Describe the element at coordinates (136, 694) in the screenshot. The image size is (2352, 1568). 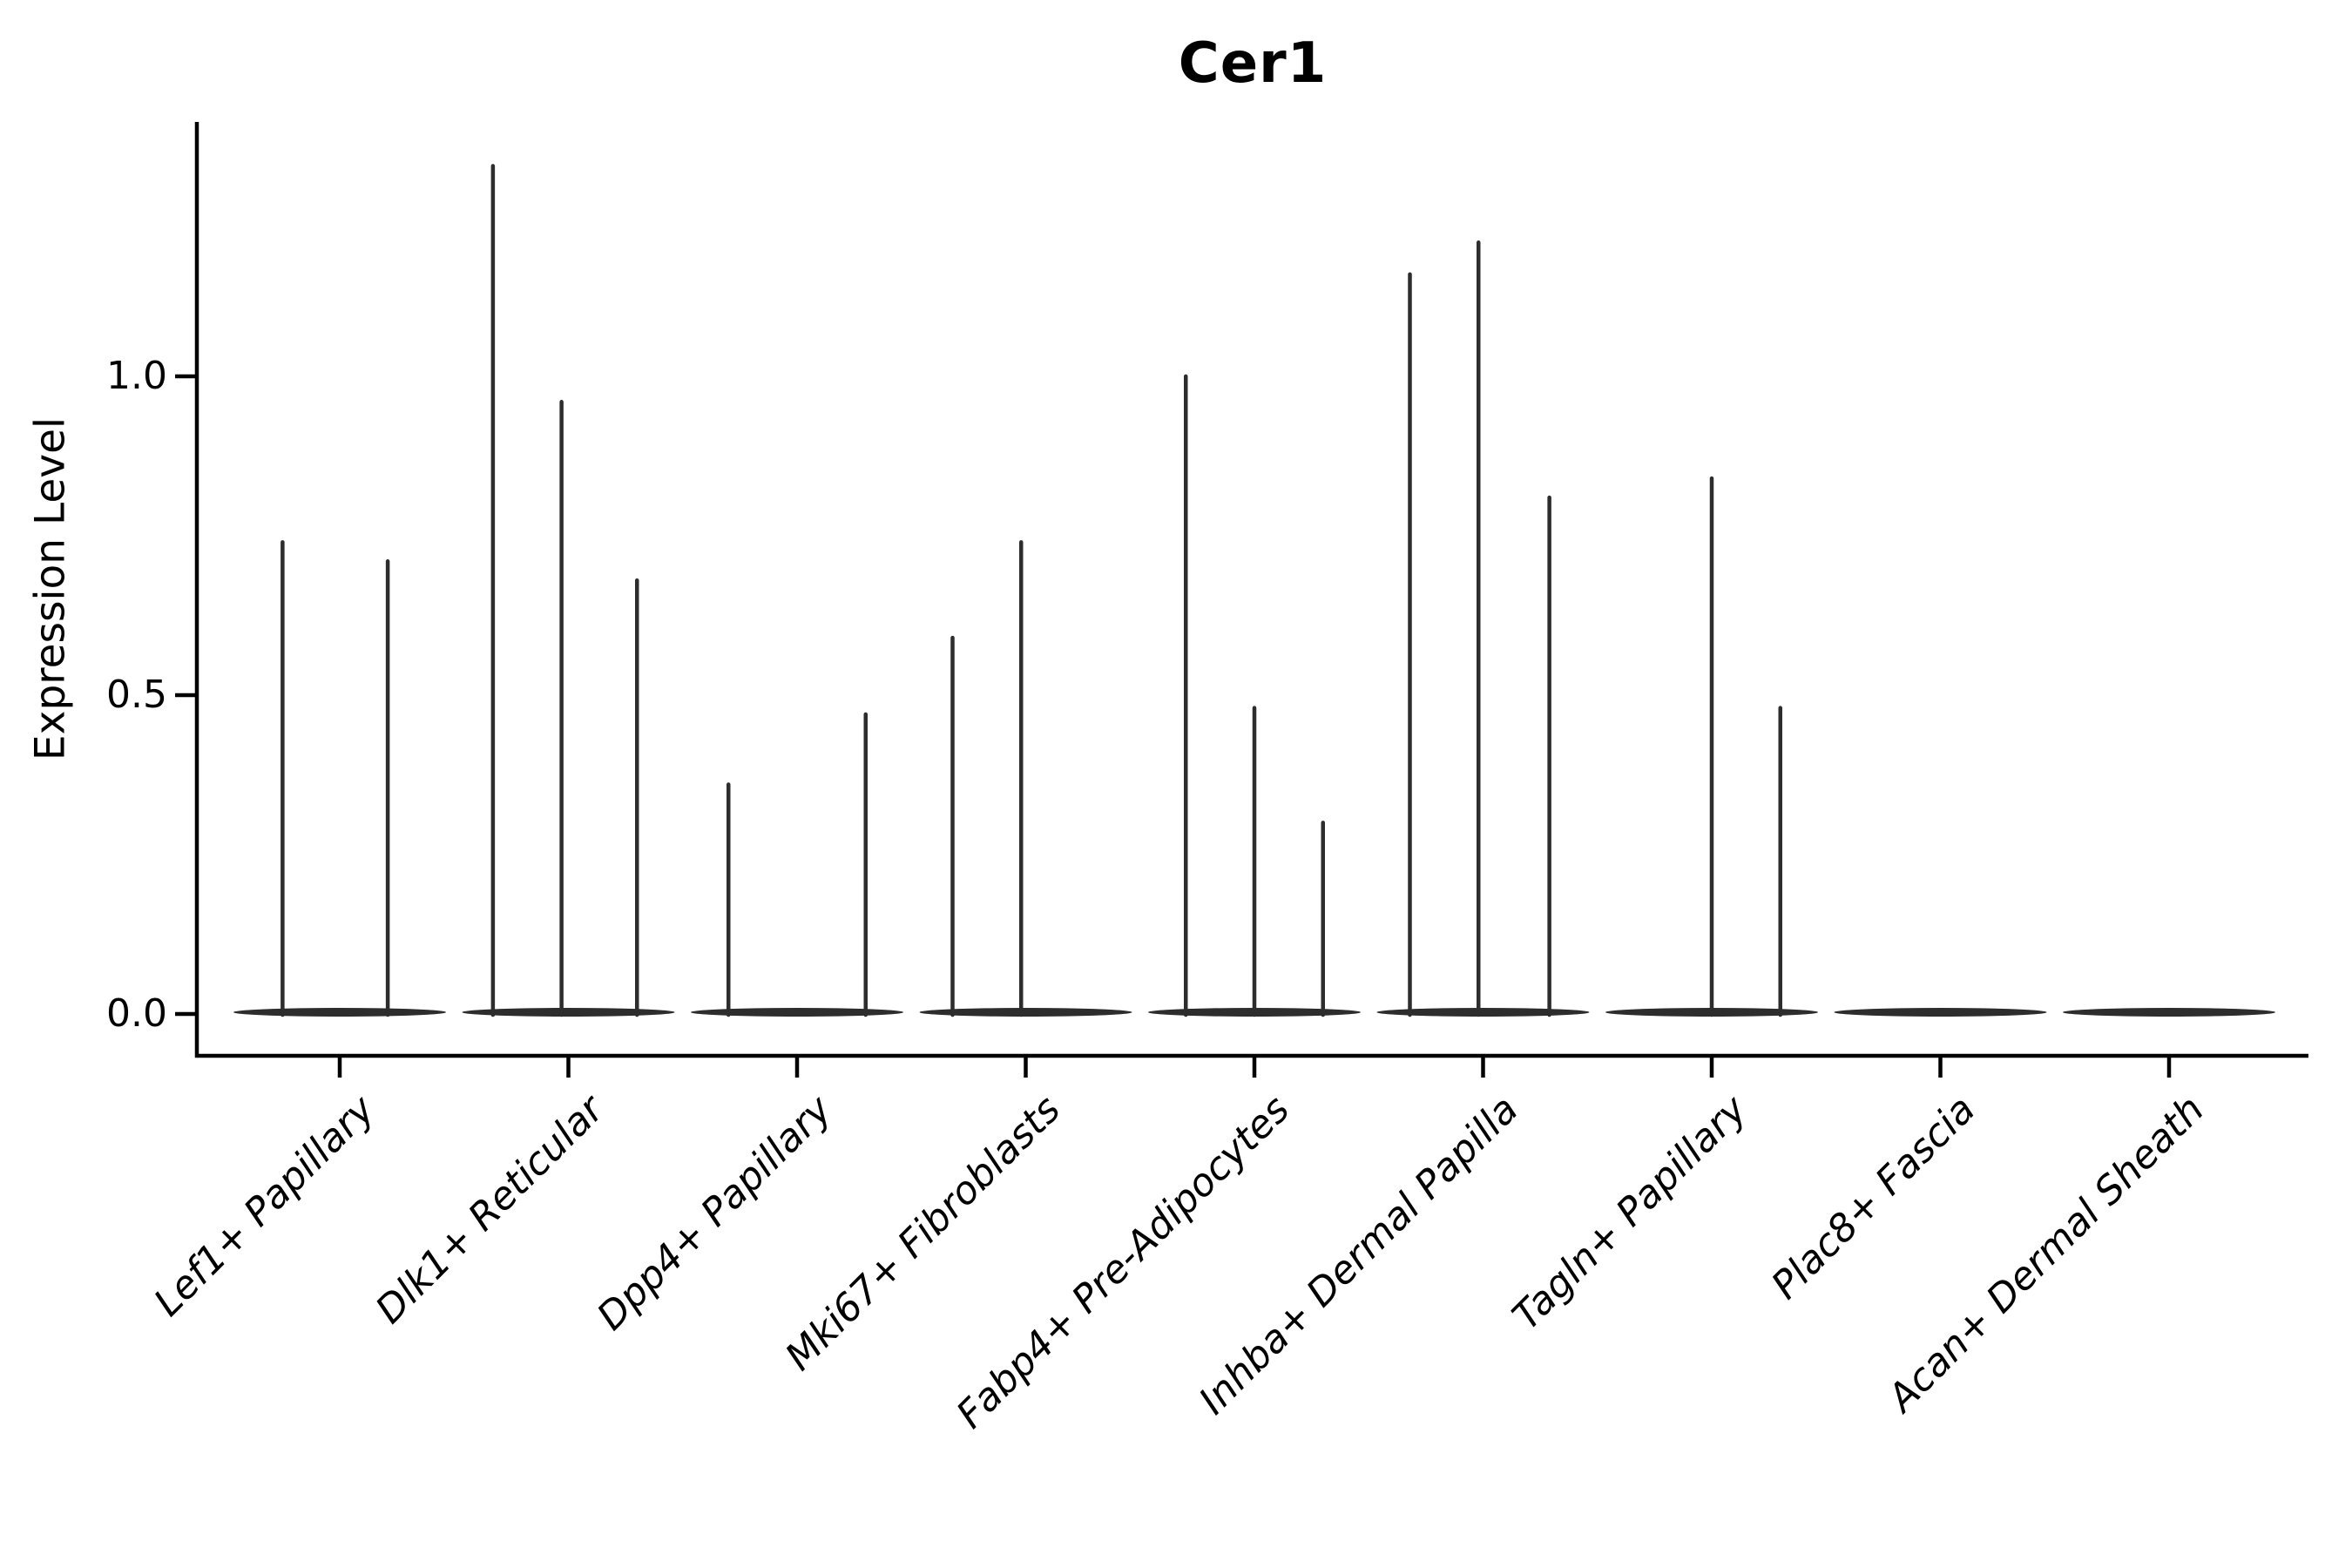
I see `y-tick-label: 0.5` at that location.